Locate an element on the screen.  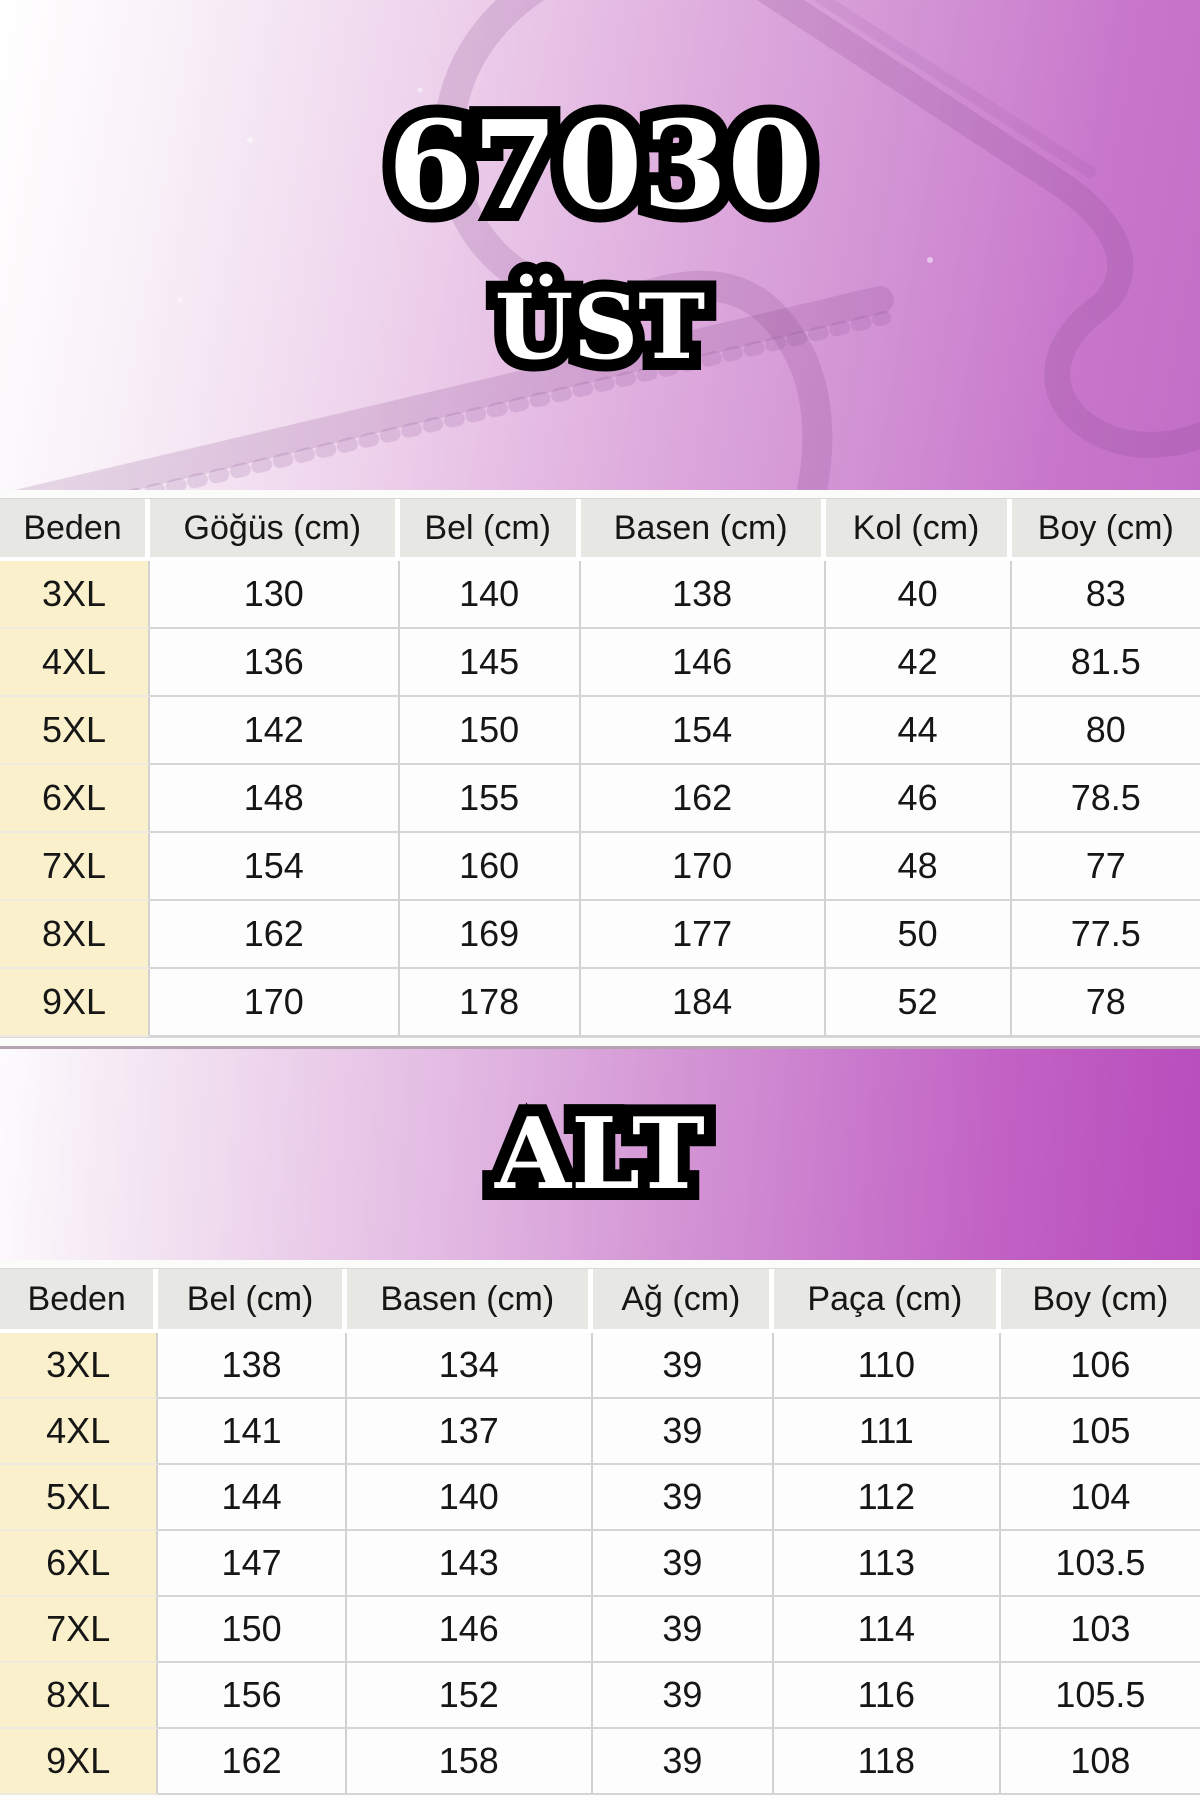
measurement-value-cell: 106 is located at coordinates (1100, 1366).